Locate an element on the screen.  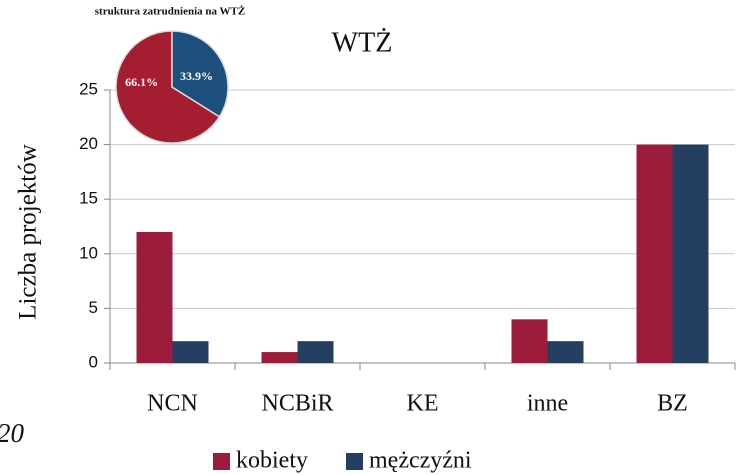
y-axis-label: Liczba projektów is located at coordinates (28, 232).